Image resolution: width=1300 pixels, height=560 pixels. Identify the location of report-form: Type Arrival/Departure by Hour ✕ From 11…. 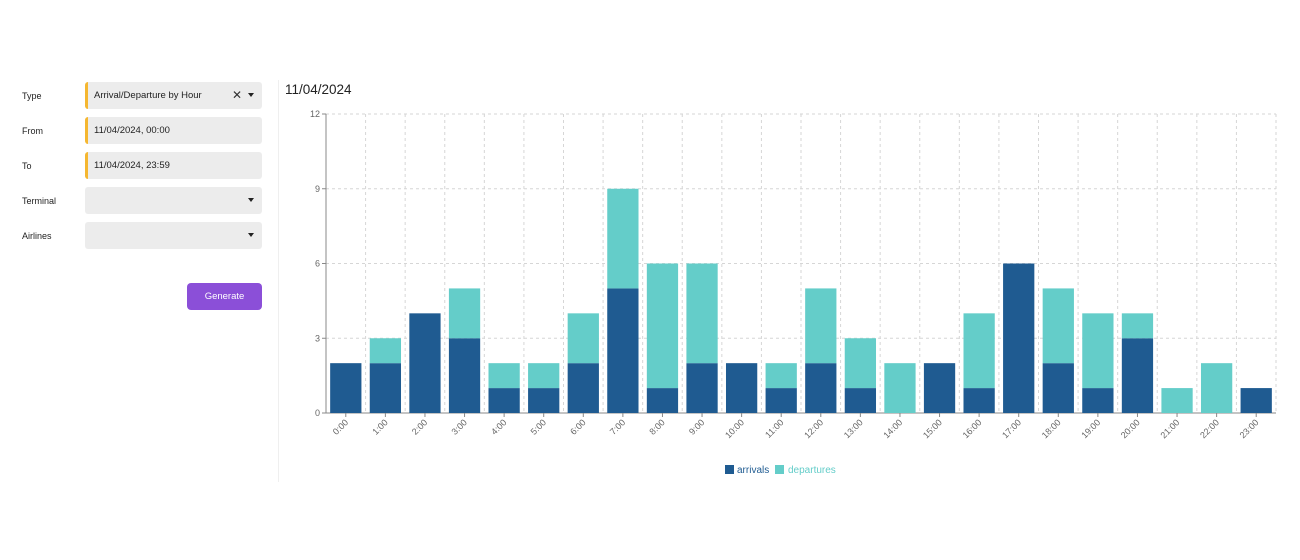
(144, 169).